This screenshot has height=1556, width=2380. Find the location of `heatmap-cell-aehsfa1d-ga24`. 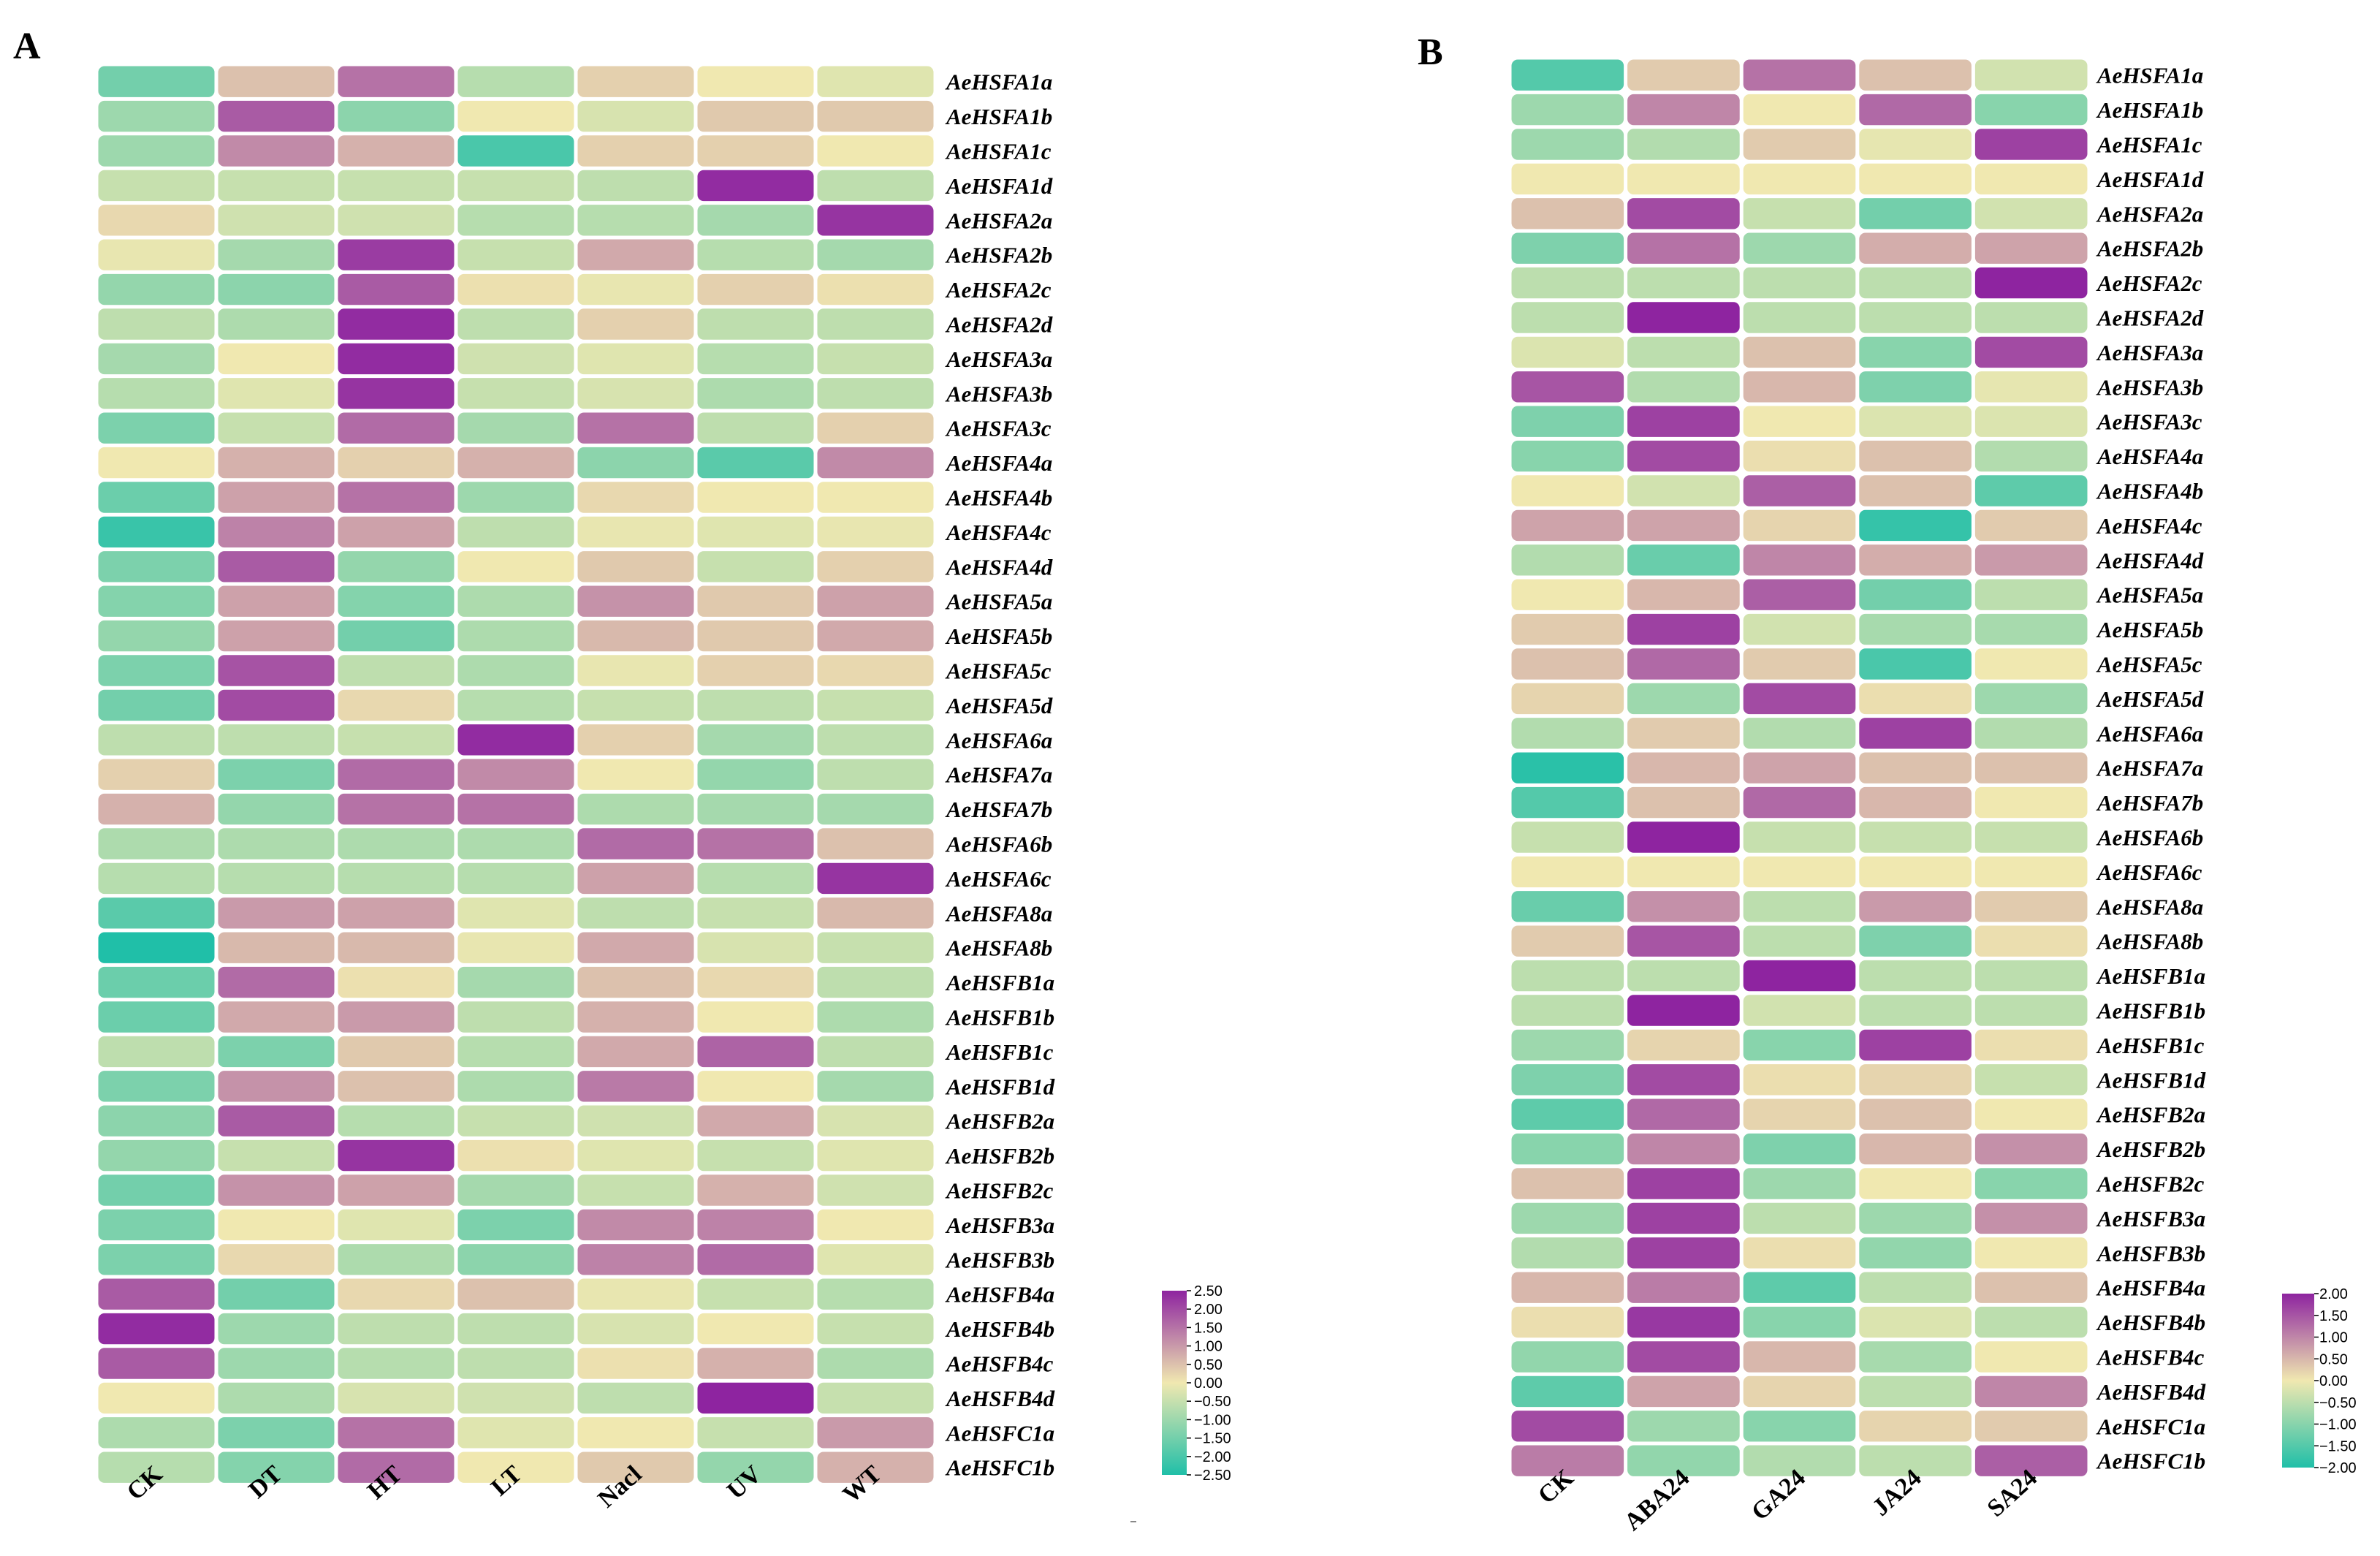

heatmap-cell-aehsfa1d-ga24 is located at coordinates (1799, 179).